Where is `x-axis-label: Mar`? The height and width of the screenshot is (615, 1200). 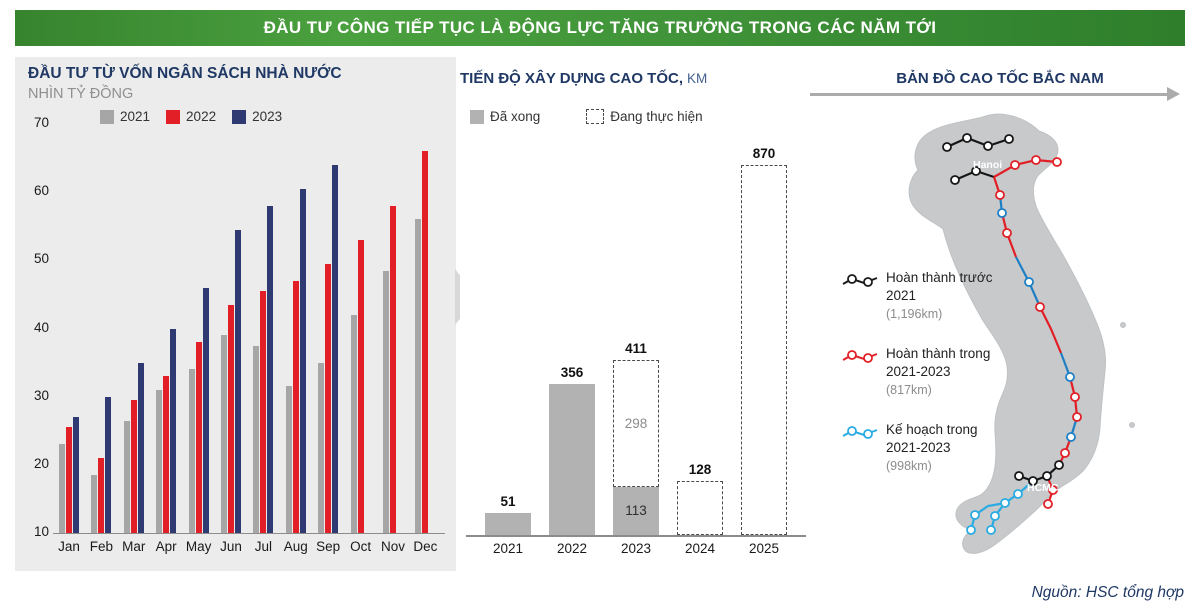
x-axis-label: Mar is located at coordinates (134, 546).